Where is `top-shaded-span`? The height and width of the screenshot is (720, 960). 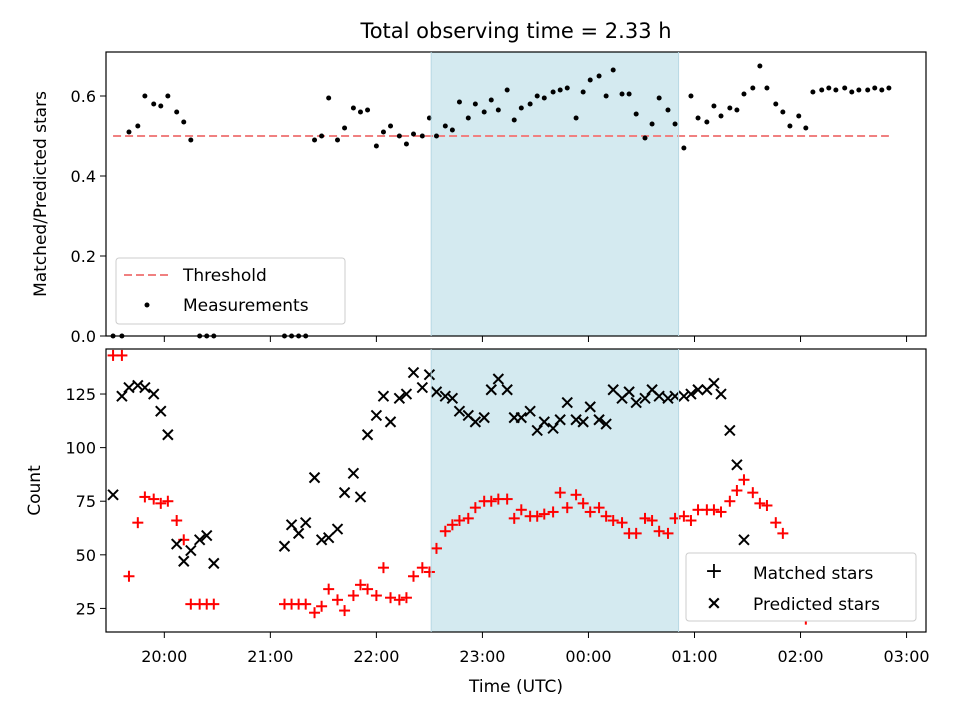
top-shaded-span is located at coordinates (555, 194).